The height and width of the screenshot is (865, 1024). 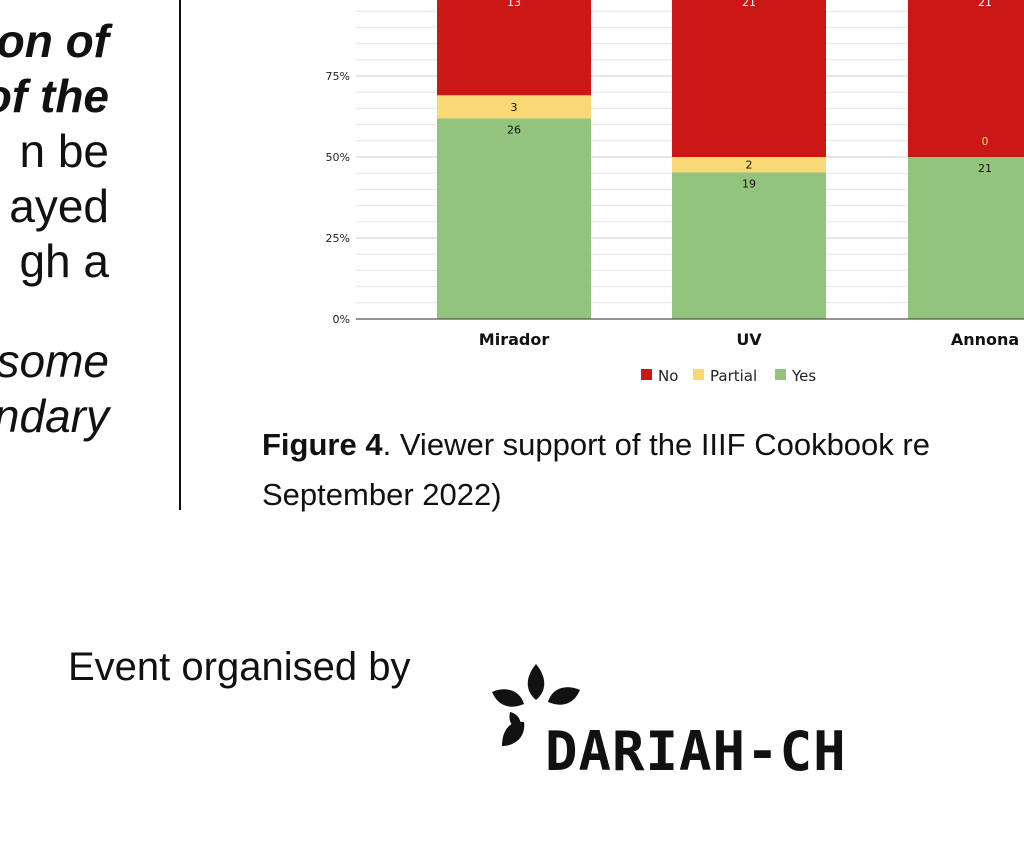 What do you see at coordinates (985, 141) in the screenshot?
I see `data-label: 0` at bounding box center [985, 141].